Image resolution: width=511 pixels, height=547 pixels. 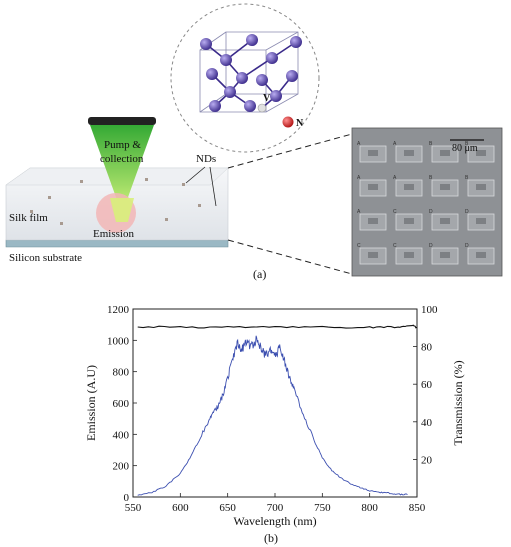 What do you see at coordinates (121, 435) in the screenshot?
I see `y-tick-label: 400` at bounding box center [121, 435].